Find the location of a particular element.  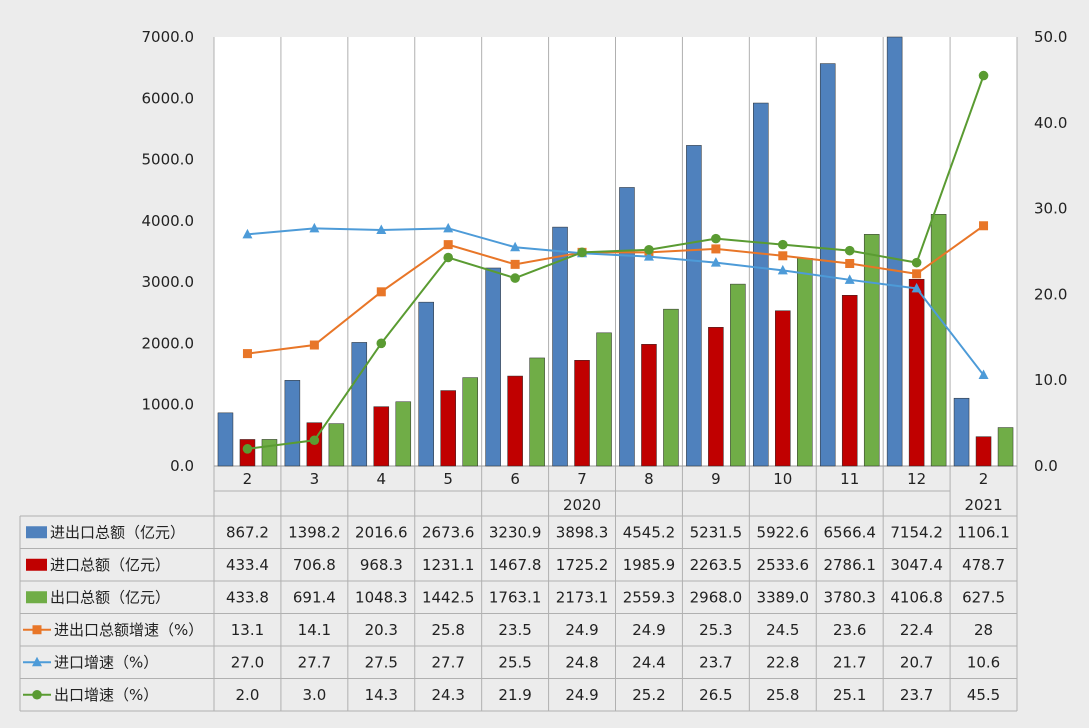

data-table-cell: 20.7 is located at coordinates (916, 662).